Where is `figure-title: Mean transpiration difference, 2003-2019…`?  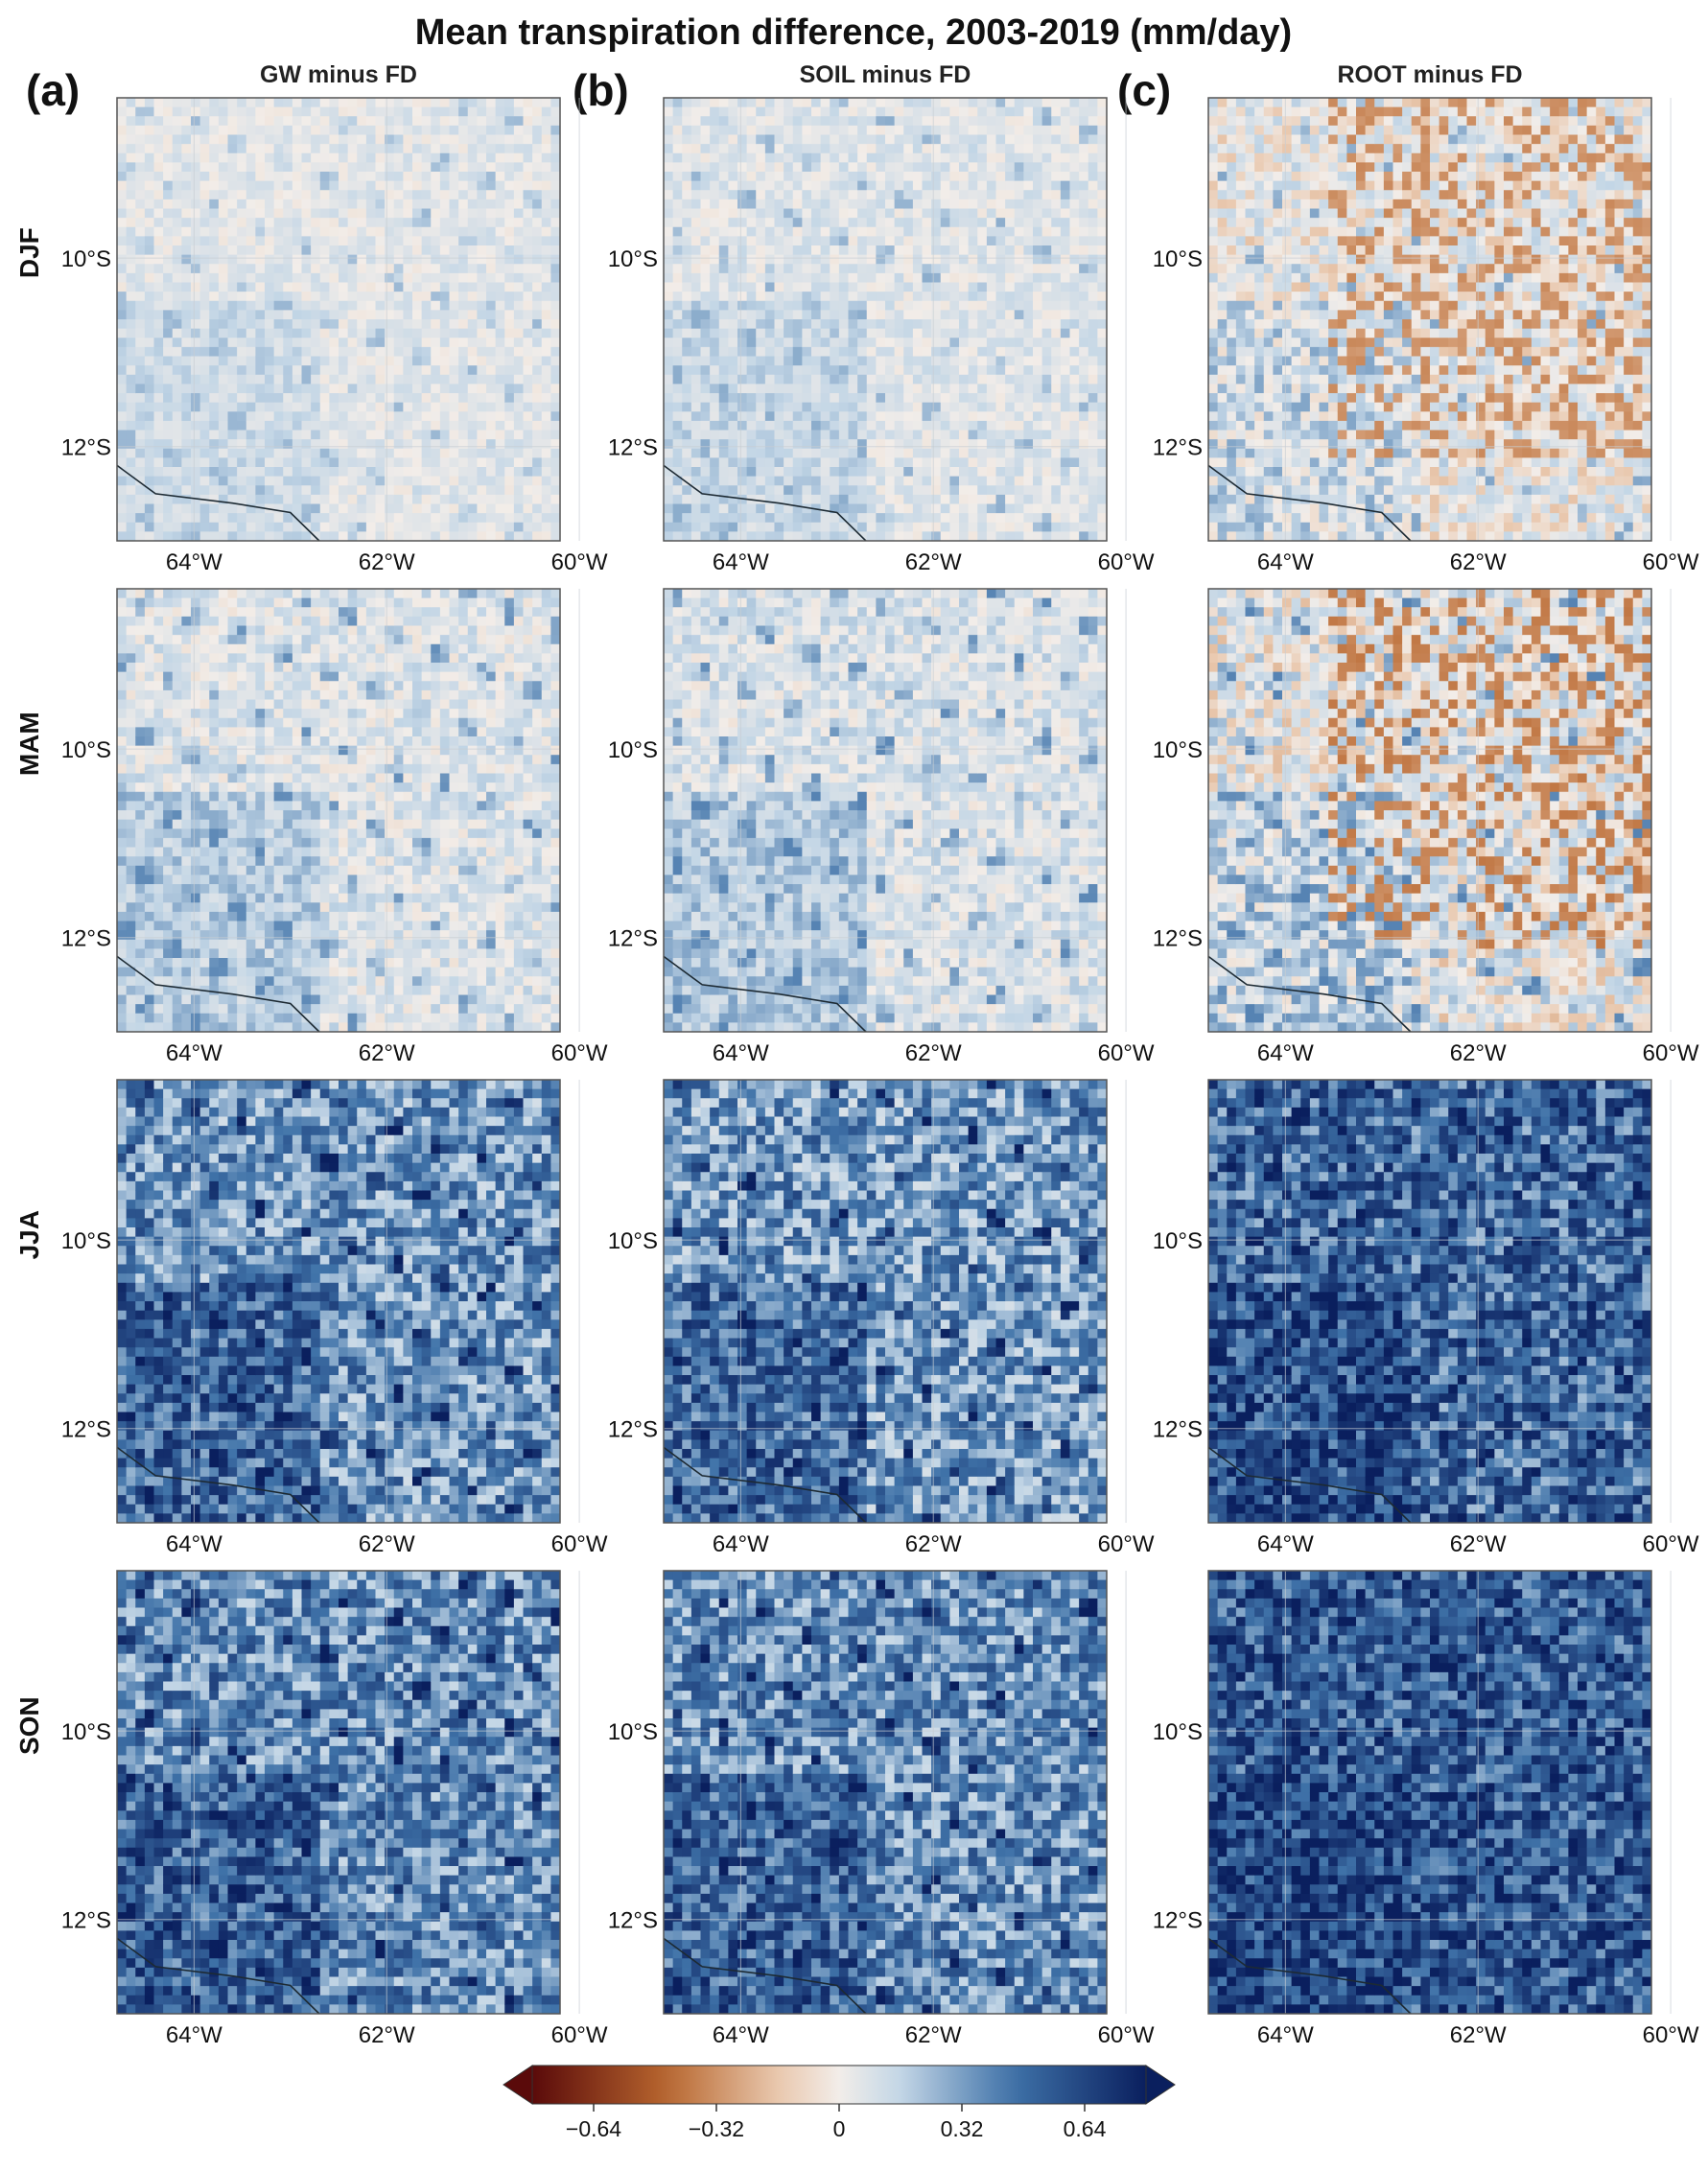 figure-title: Mean transpiration difference, 2003-2019… is located at coordinates (854, 32).